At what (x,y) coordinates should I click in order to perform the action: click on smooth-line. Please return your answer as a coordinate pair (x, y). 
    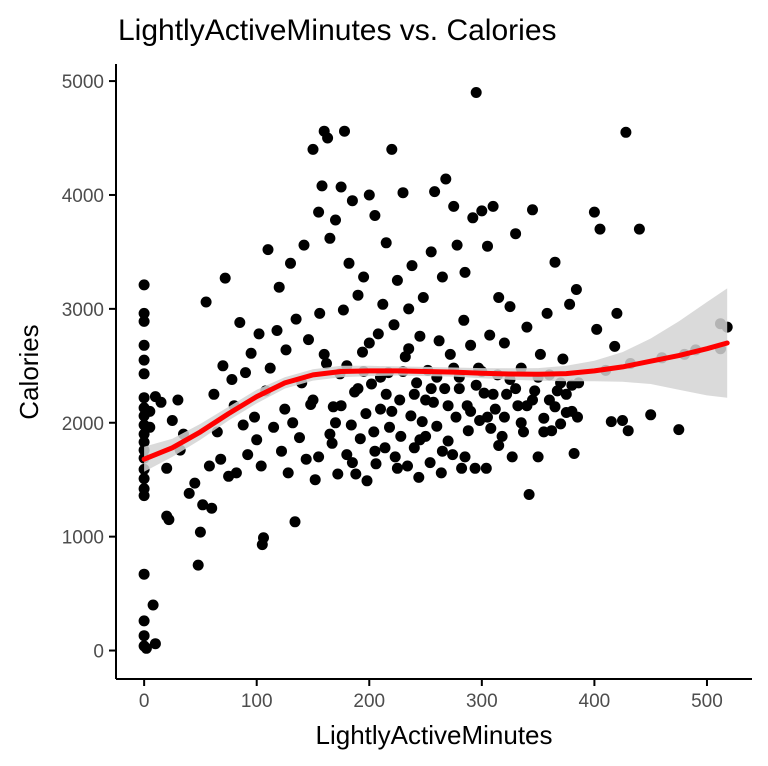
    Looking at the image, I should click on (435, 401).